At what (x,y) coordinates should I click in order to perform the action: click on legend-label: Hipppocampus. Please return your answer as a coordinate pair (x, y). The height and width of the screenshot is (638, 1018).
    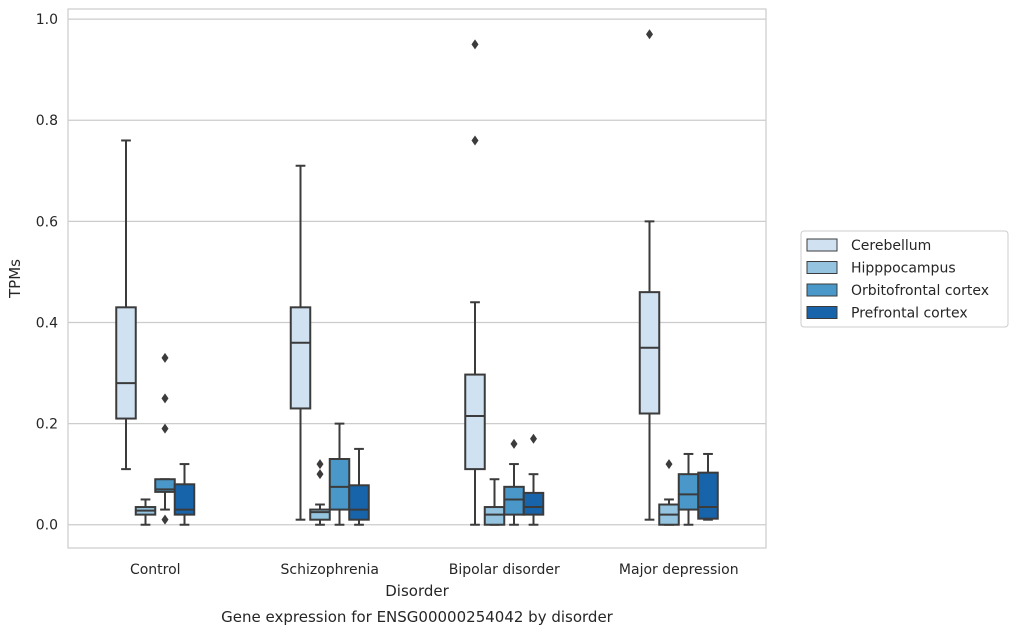
    Looking at the image, I should click on (903, 269).